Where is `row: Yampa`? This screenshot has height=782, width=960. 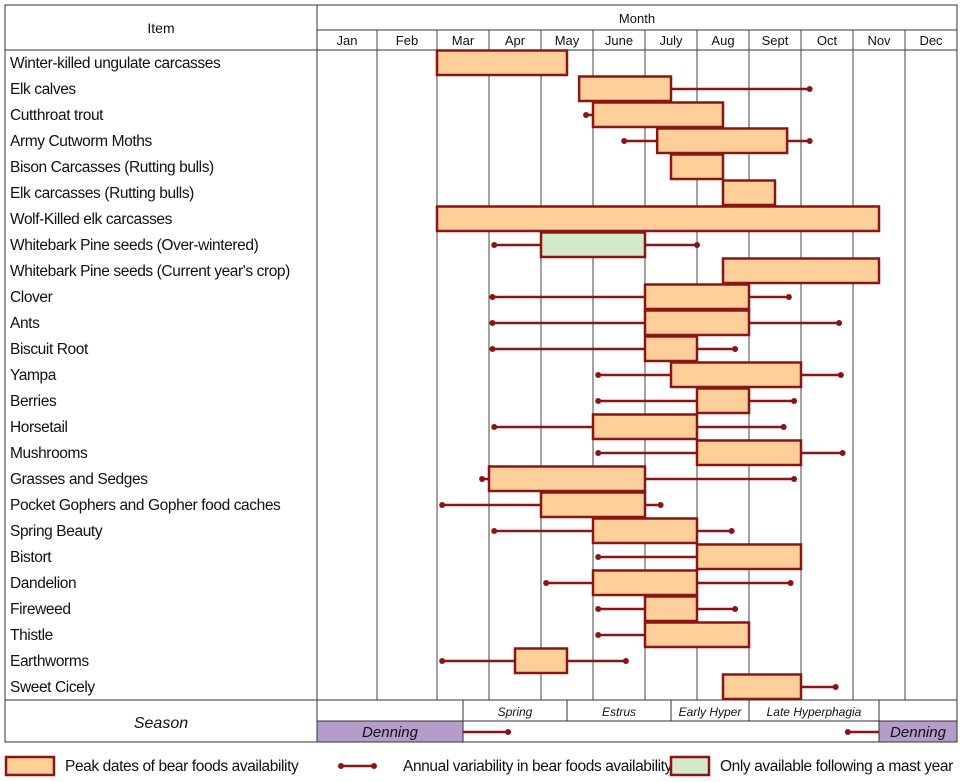 row: Yampa is located at coordinates (427, 375).